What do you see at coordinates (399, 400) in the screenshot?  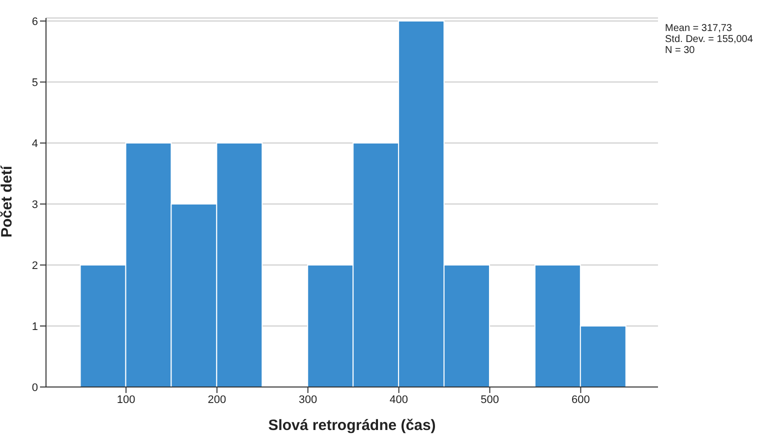 I see `x-tick-label: 400` at bounding box center [399, 400].